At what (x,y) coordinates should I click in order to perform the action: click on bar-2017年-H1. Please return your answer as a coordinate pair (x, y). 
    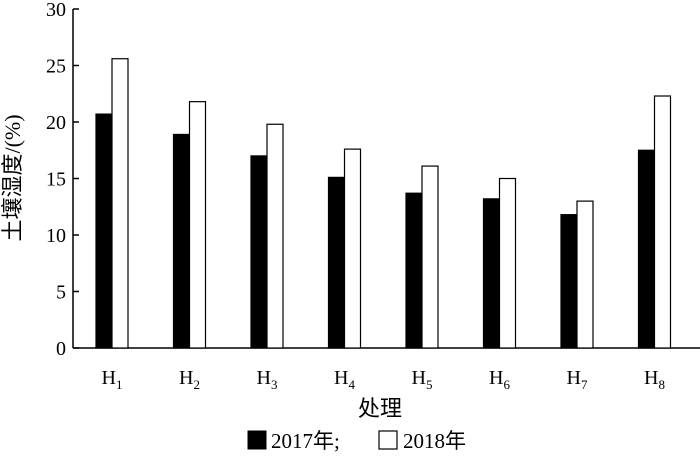
    Looking at the image, I should click on (104, 231).